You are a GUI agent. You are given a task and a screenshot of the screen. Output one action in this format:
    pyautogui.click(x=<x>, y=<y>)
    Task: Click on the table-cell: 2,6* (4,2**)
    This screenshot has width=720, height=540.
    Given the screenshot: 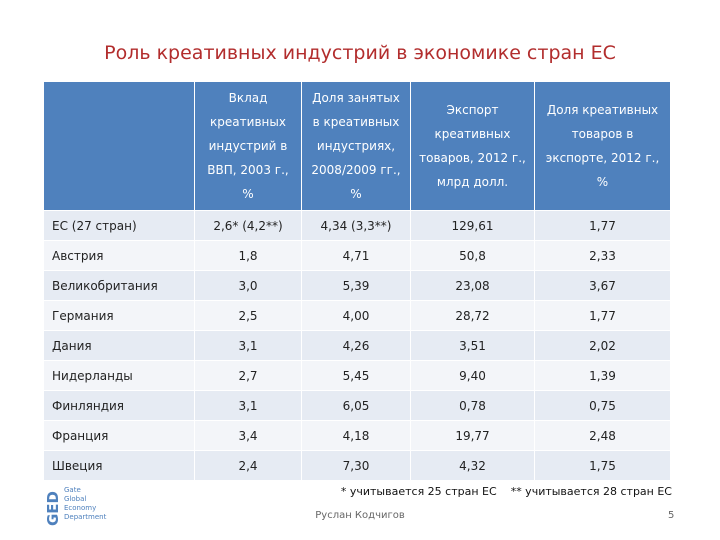 What is the action you would take?
    pyautogui.click(x=248, y=225)
    